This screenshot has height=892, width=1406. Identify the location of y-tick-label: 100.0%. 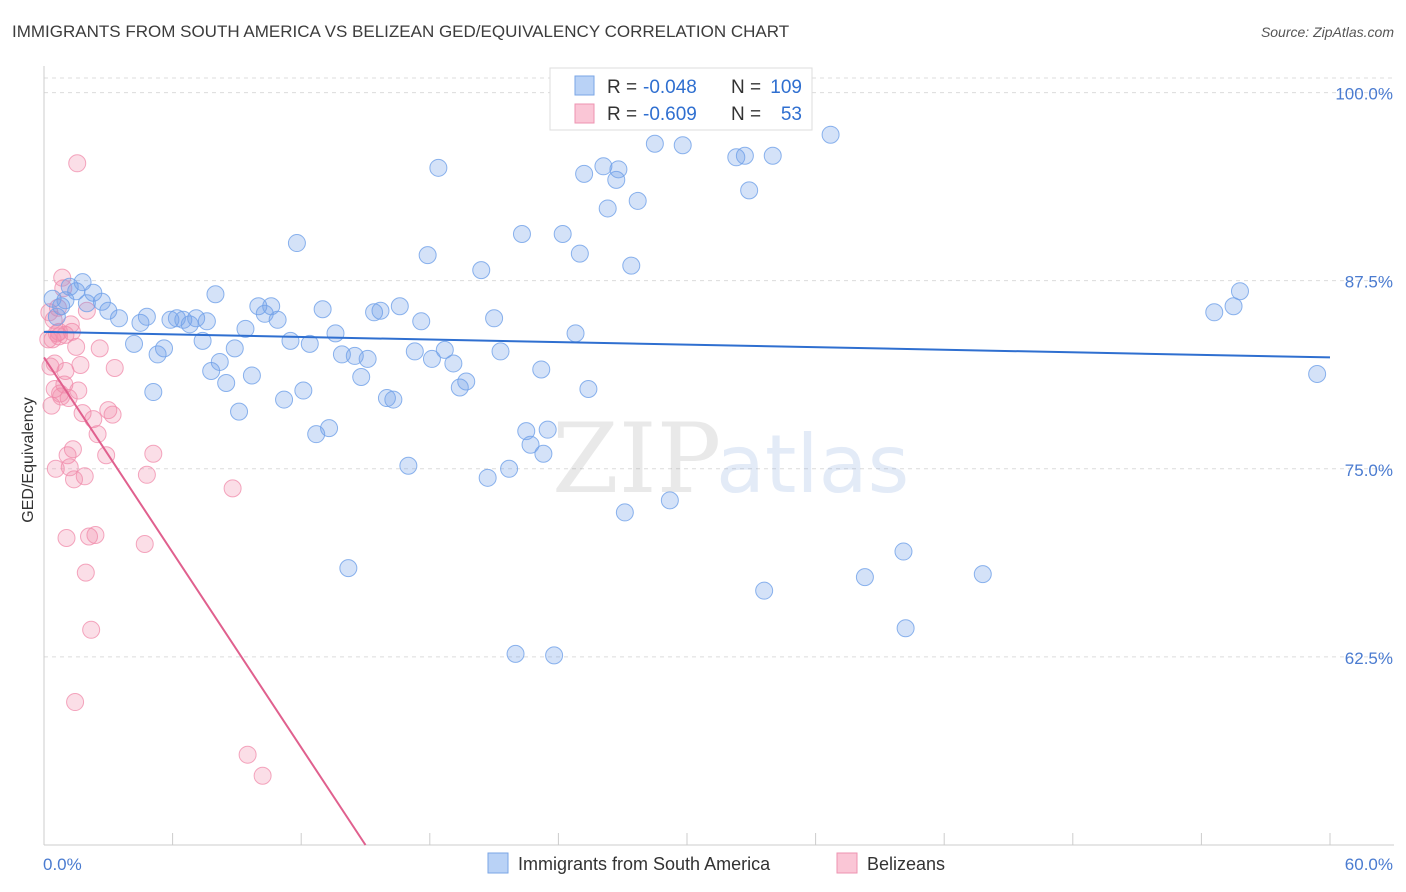
(1364, 94).